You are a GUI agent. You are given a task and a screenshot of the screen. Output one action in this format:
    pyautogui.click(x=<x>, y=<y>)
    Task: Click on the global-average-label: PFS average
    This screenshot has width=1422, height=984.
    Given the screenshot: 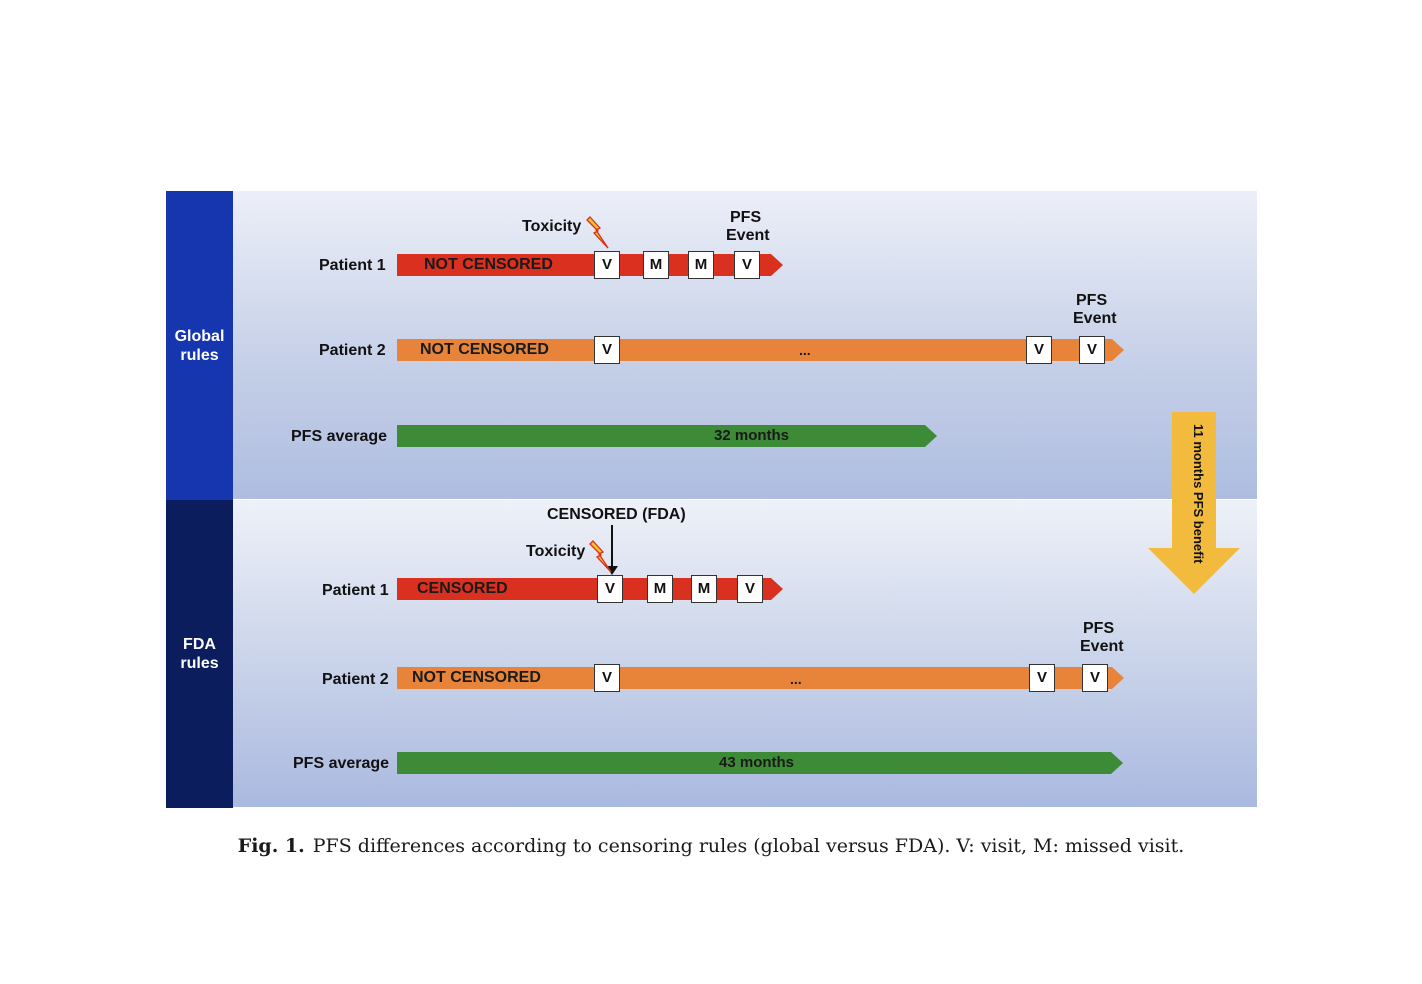 What is the action you would take?
    pyautogui.click(x=339, y=436)
    